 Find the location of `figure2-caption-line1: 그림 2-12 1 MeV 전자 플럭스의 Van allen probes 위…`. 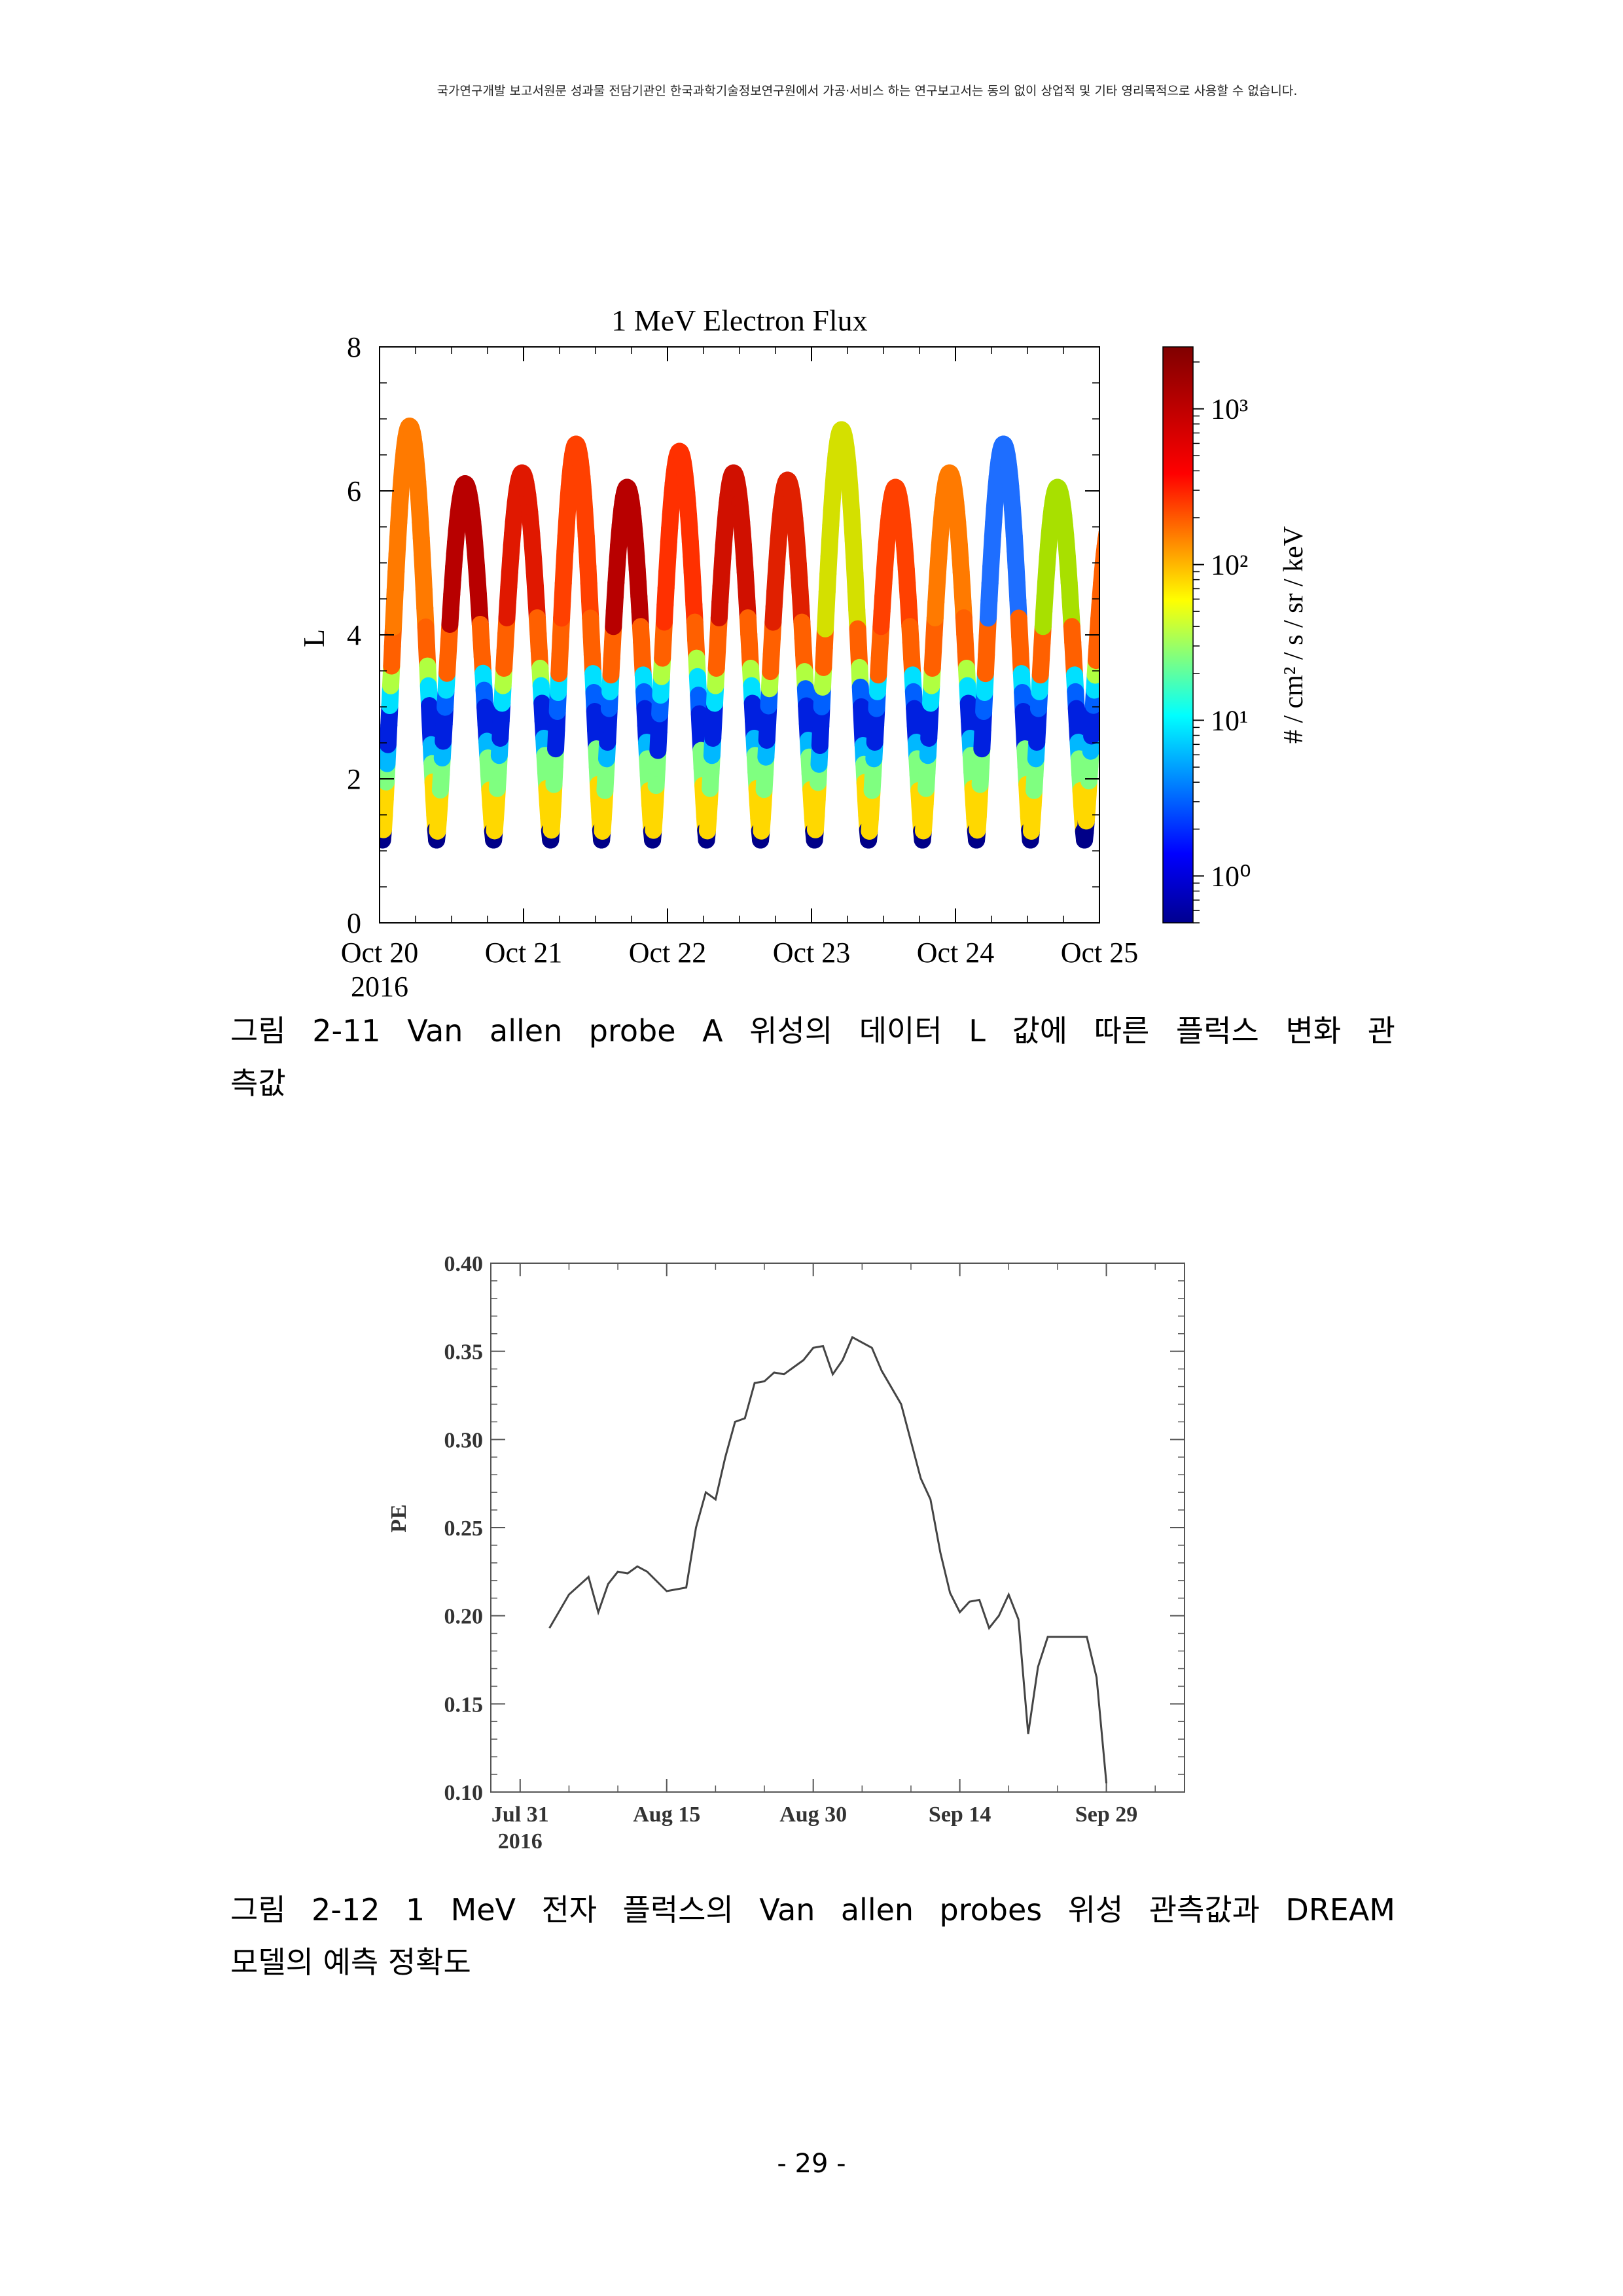

figure2-caption-line1: 그림 2-12 1 MeV 전자 플럭스의 Van allen probes 위… is located at coordinates (813, 1910).